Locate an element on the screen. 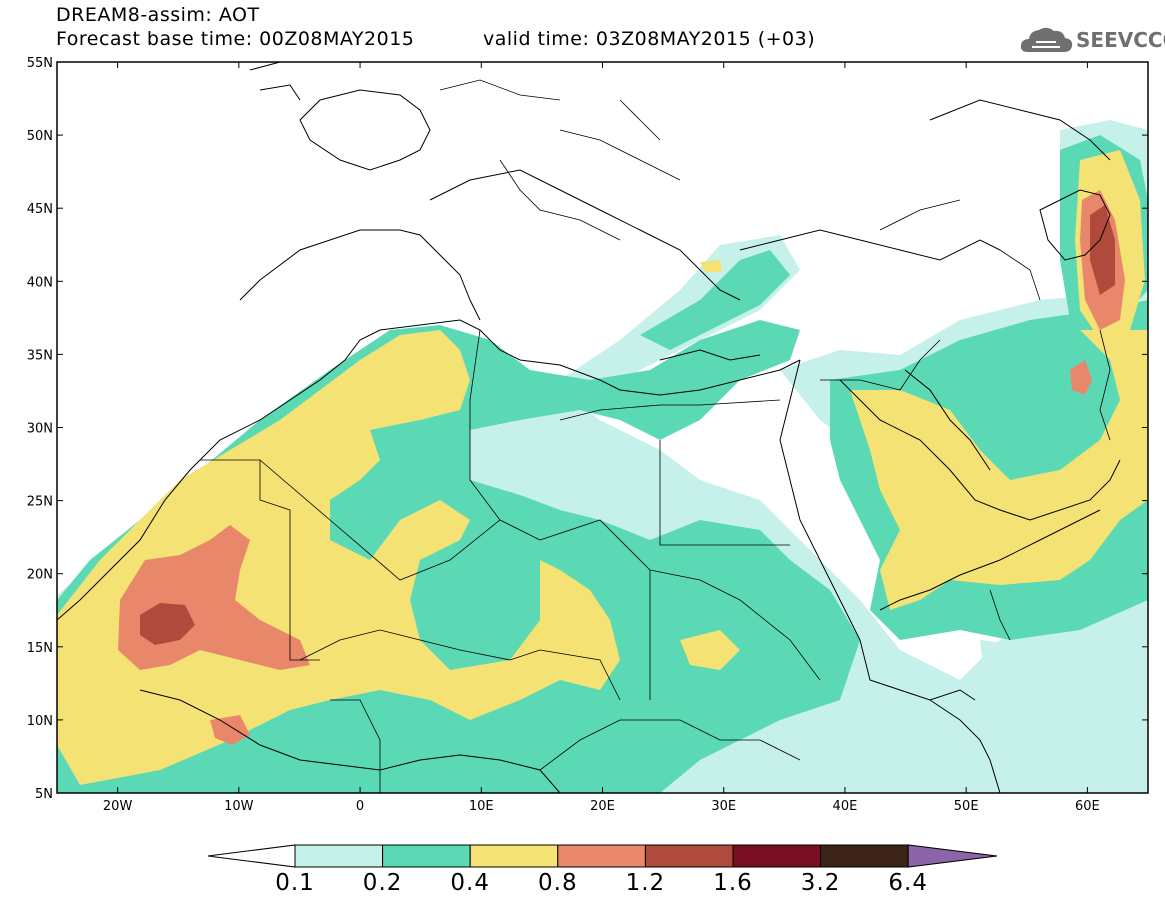 This screenshot has height=905, width=1165. colorbar-label: 3.2 is located at coordinates (820, 883).